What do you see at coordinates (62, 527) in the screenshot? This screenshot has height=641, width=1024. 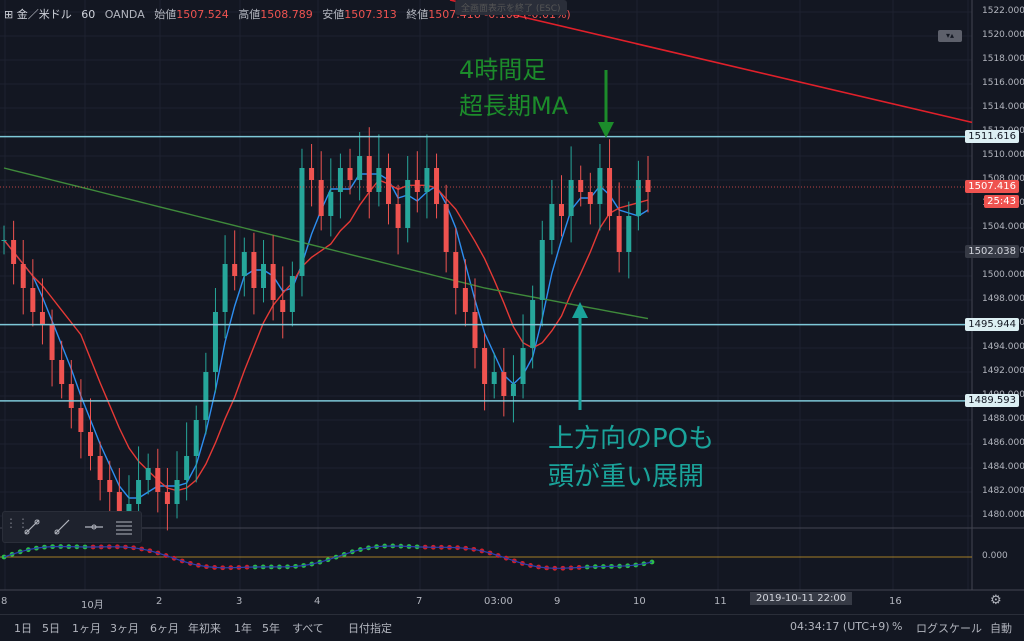 I see `ray-icon` at bounding box center [62, 527].